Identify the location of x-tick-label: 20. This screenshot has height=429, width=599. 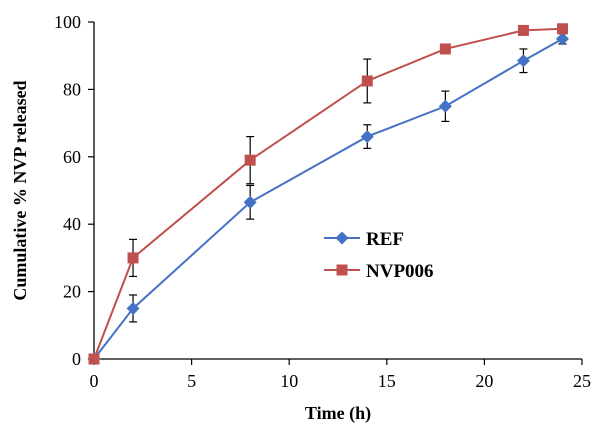
(484, 381).